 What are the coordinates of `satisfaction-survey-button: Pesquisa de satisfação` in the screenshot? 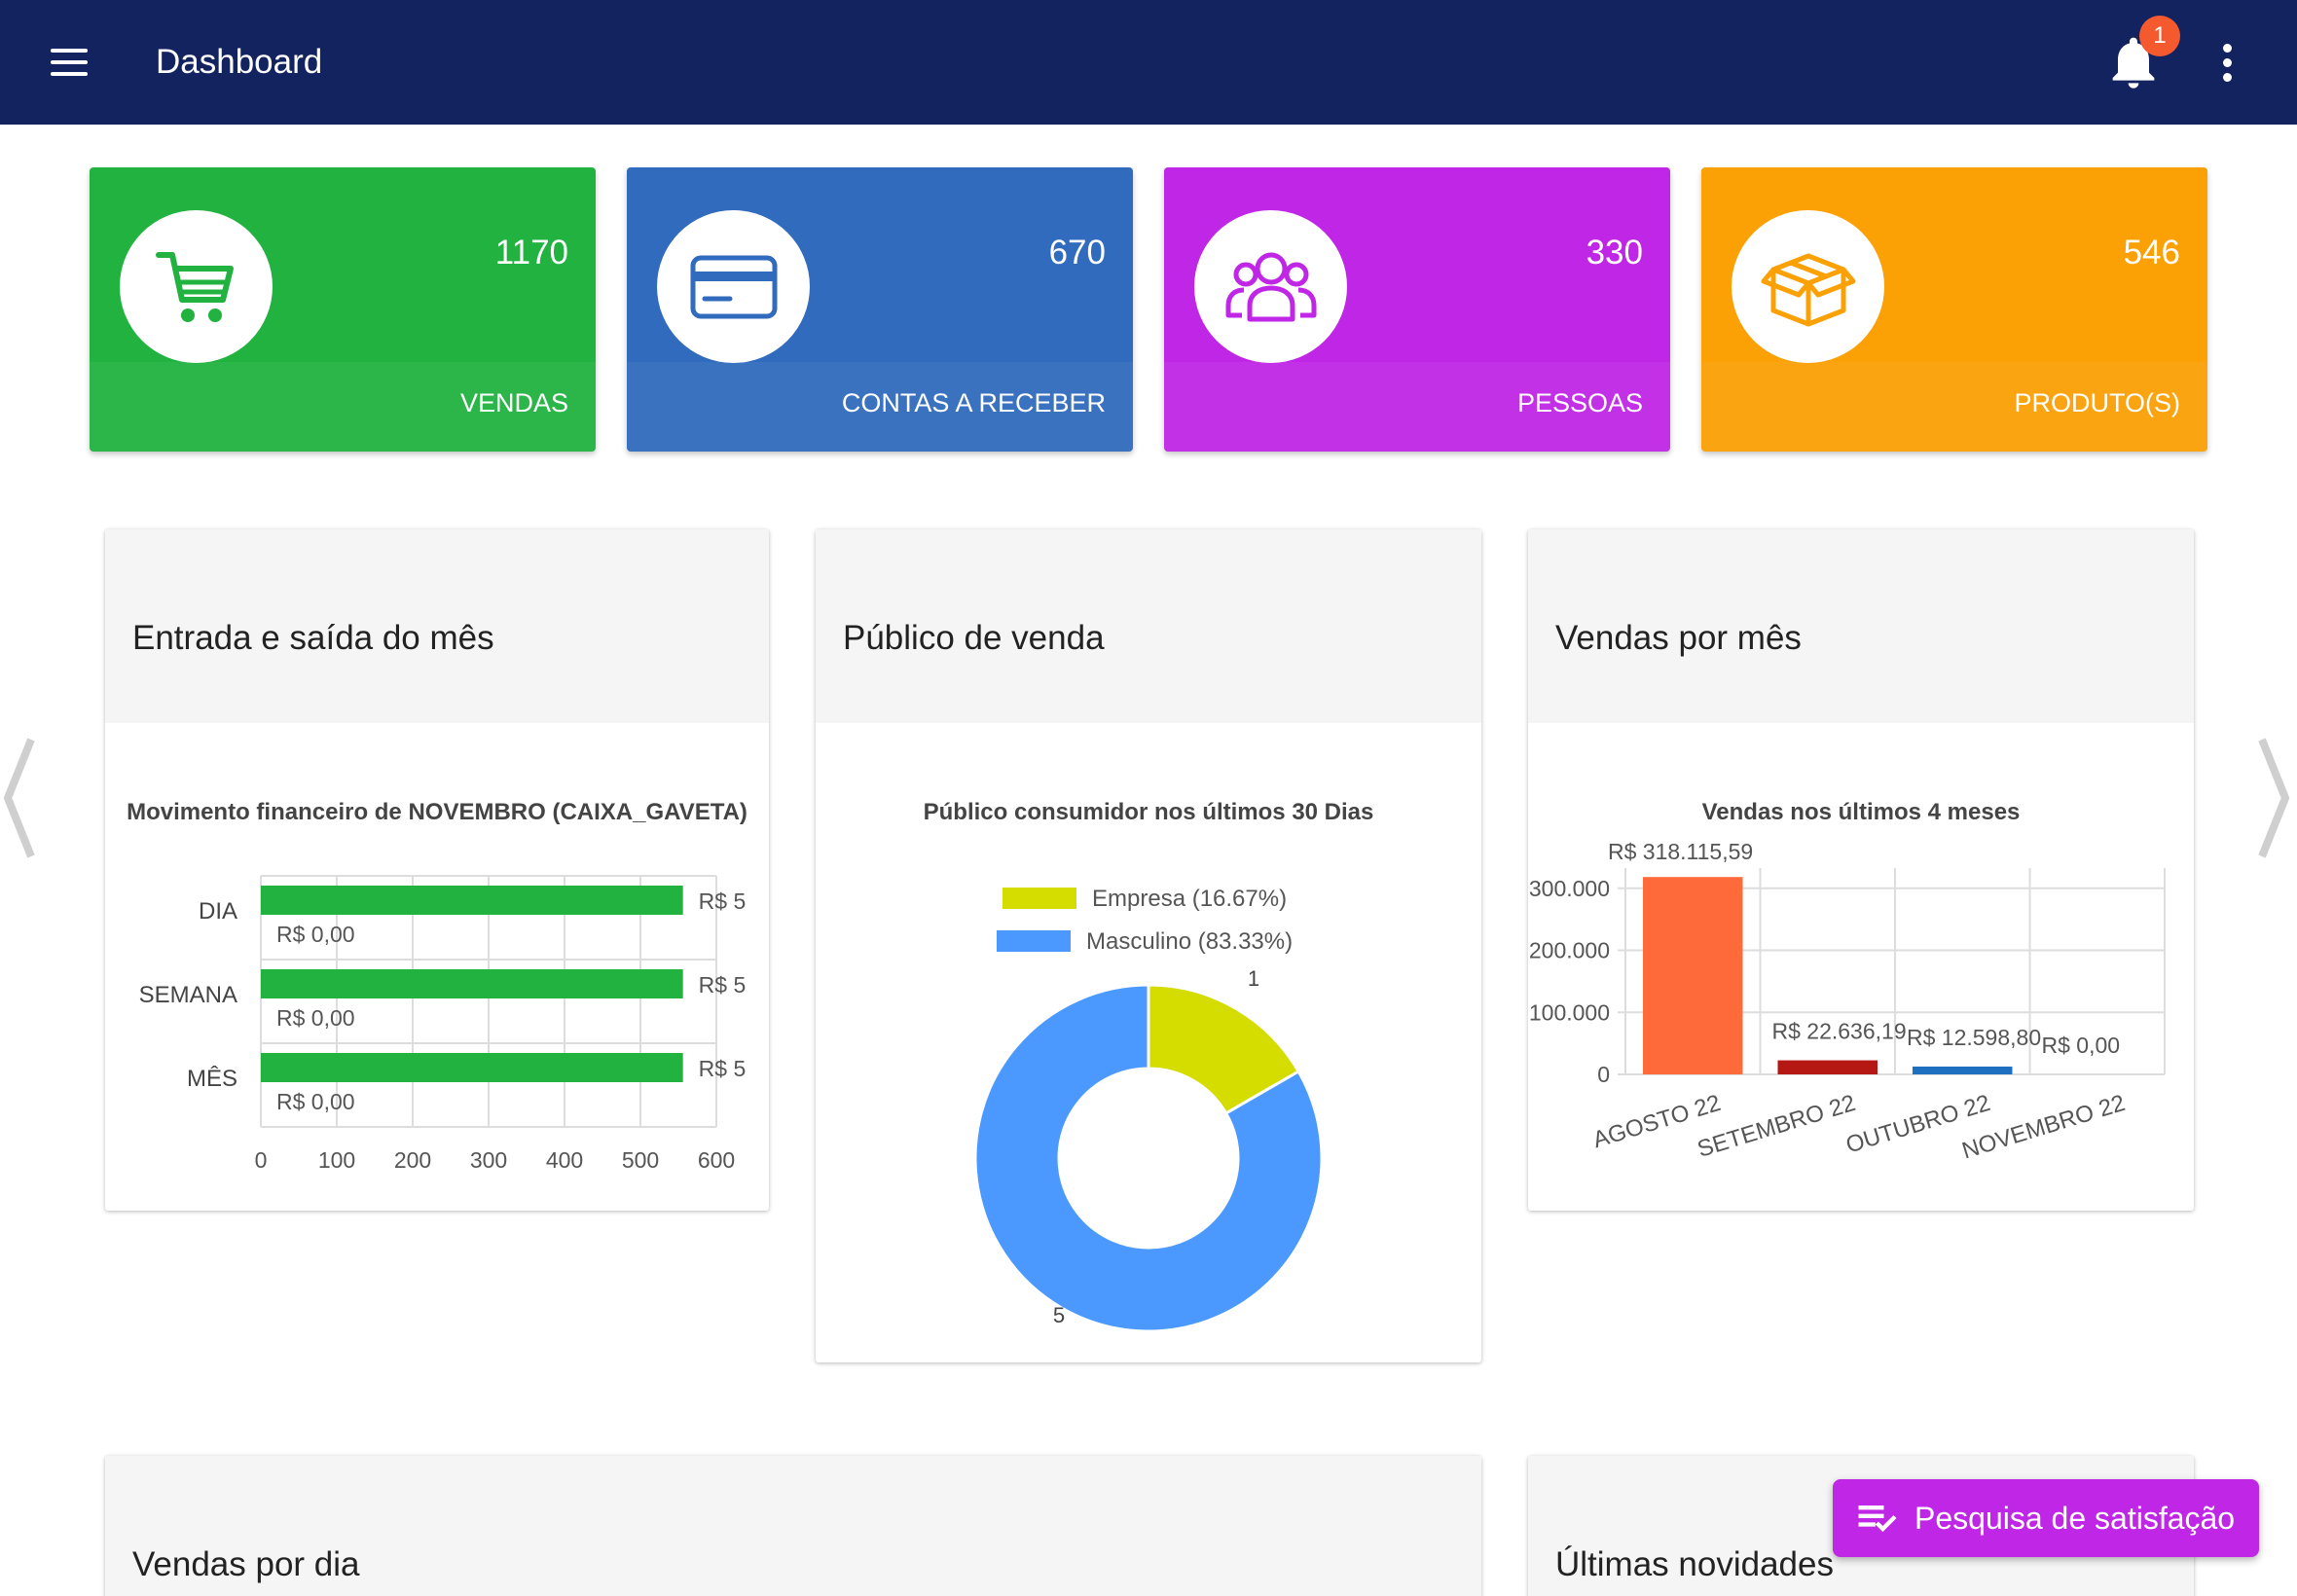 It's located at (2046, 1518).